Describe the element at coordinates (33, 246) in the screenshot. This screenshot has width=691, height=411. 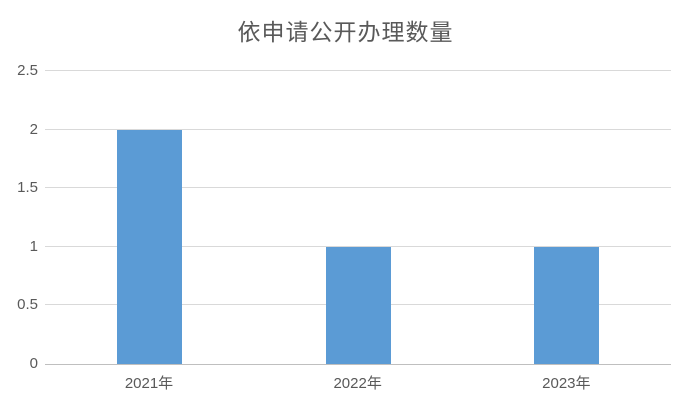
I see `y-tick-label: 1` at that location.